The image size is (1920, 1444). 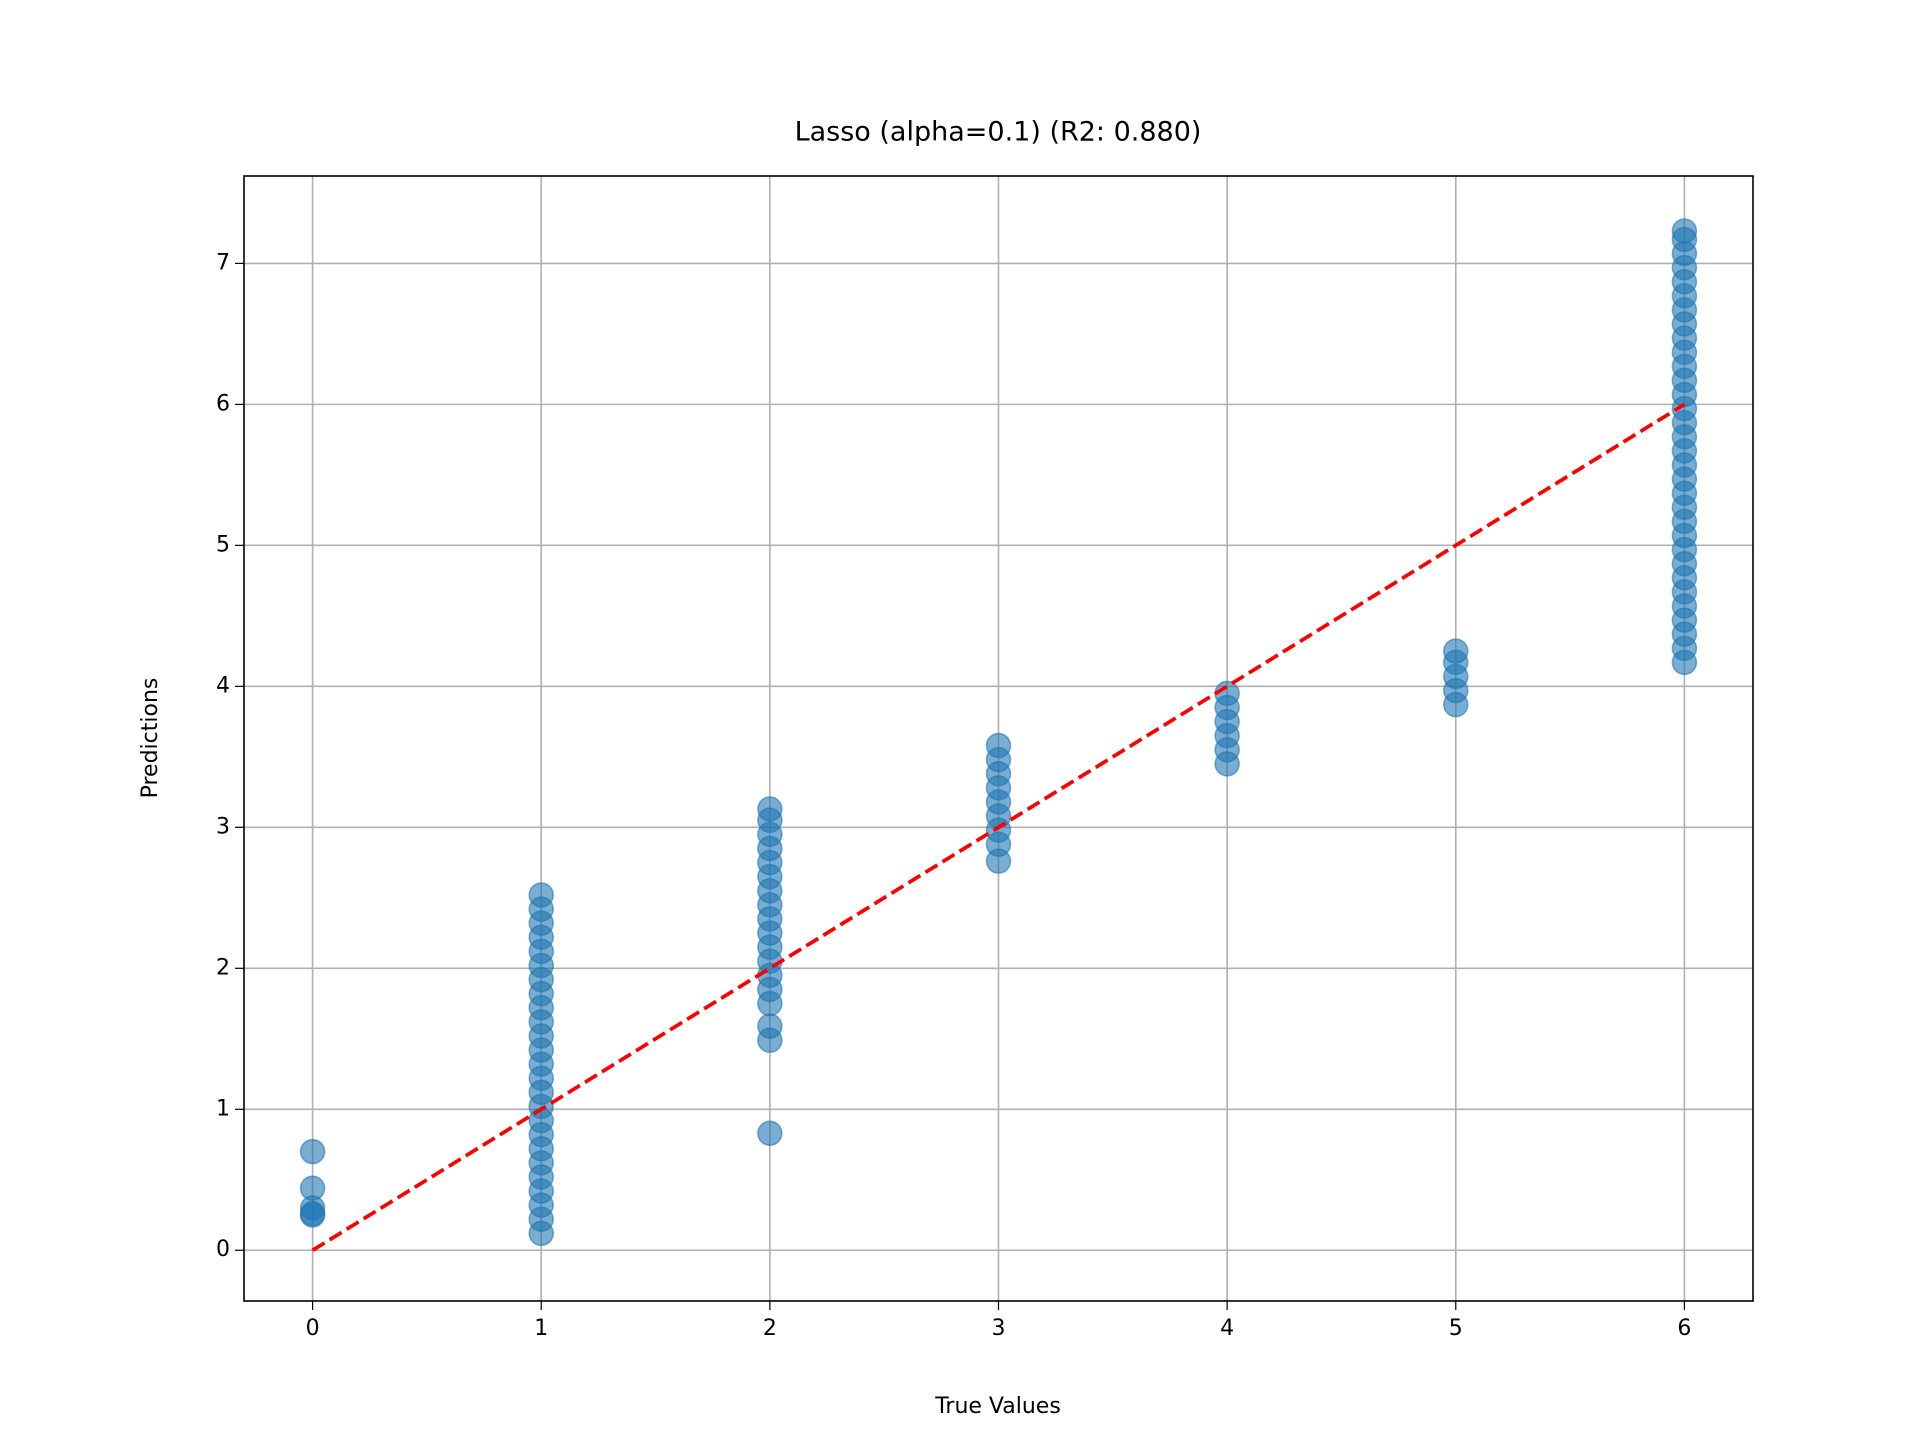 I want to click on x-tick-label: 0, so click(x=313, y=1328).